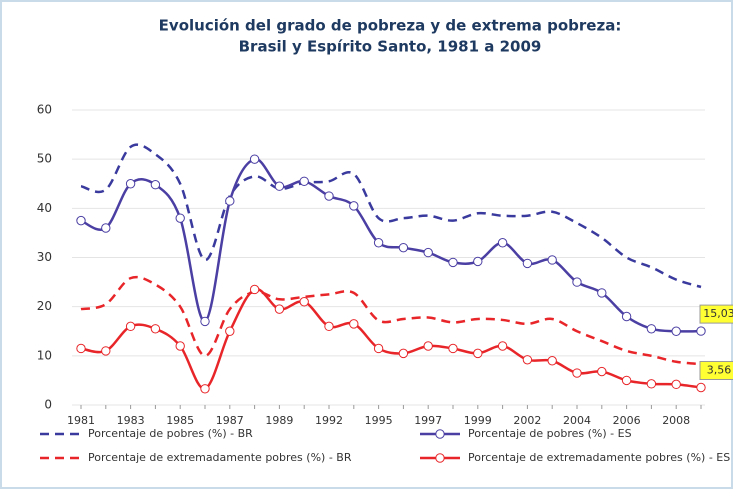  What do you see at coordinates (379, 420) in the screenshot?
I see `x-tick-label: 1995` at bounding box center [379, 420].